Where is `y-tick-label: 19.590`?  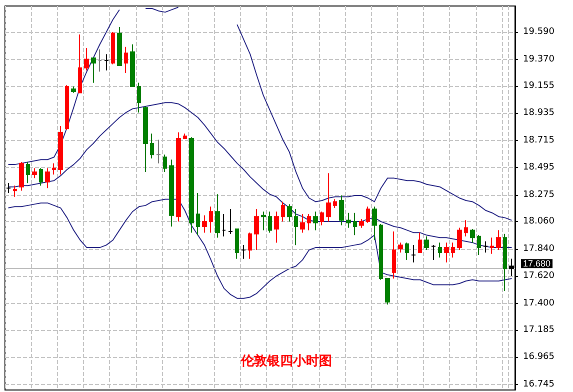
y-tick-label: 19.590 is located at coordinates (539, 32).